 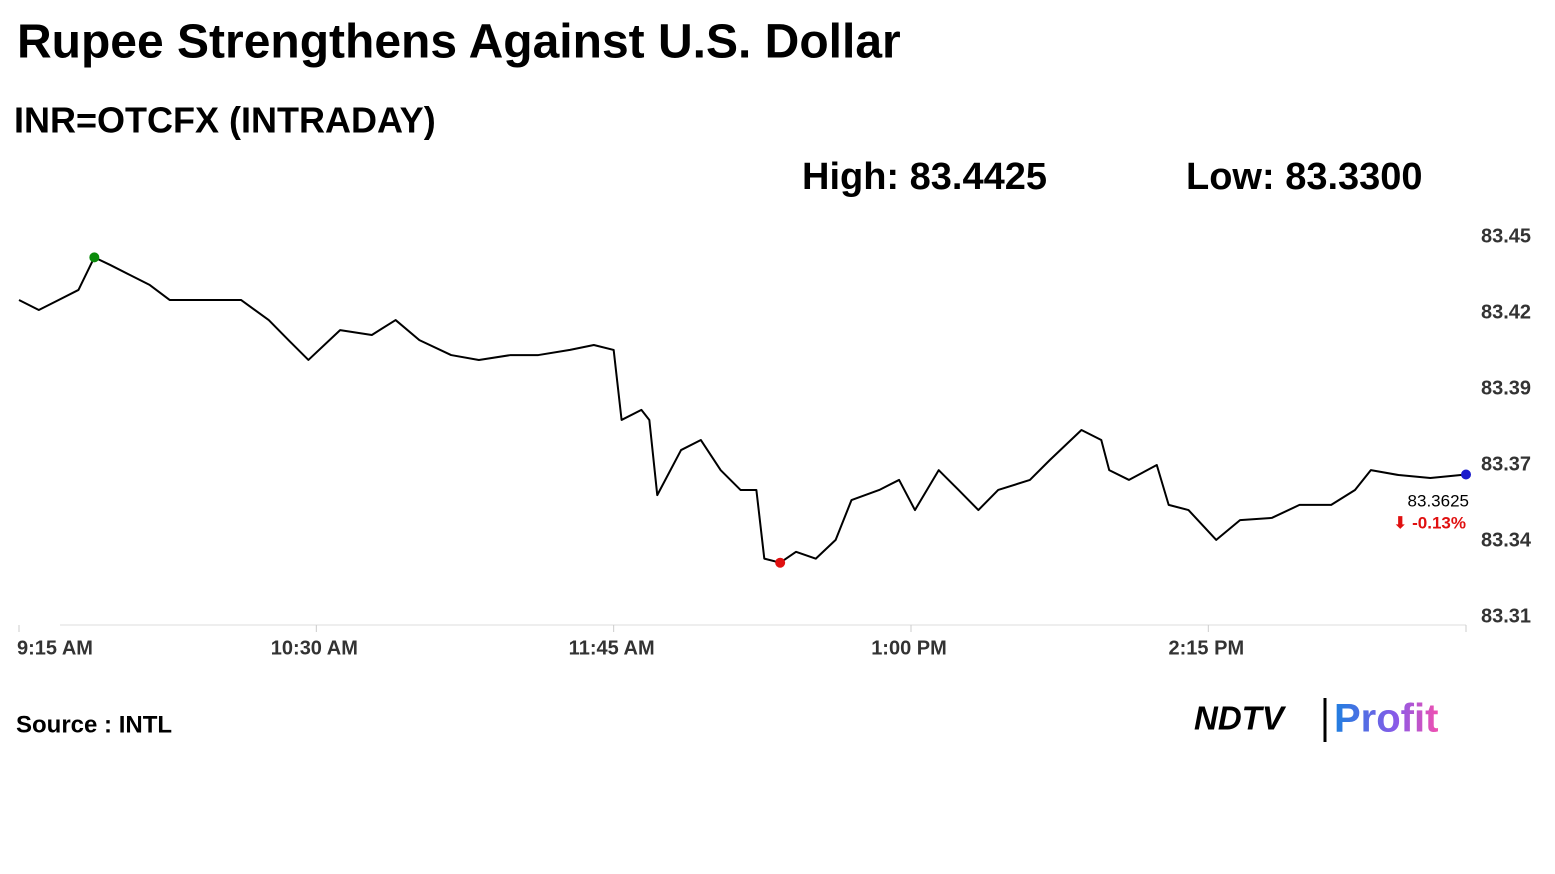 What do you see at coordinates (1438, 500) in the screenshot?
I see `last-value-label: 83.3625` at bounding box center [1438, 500].